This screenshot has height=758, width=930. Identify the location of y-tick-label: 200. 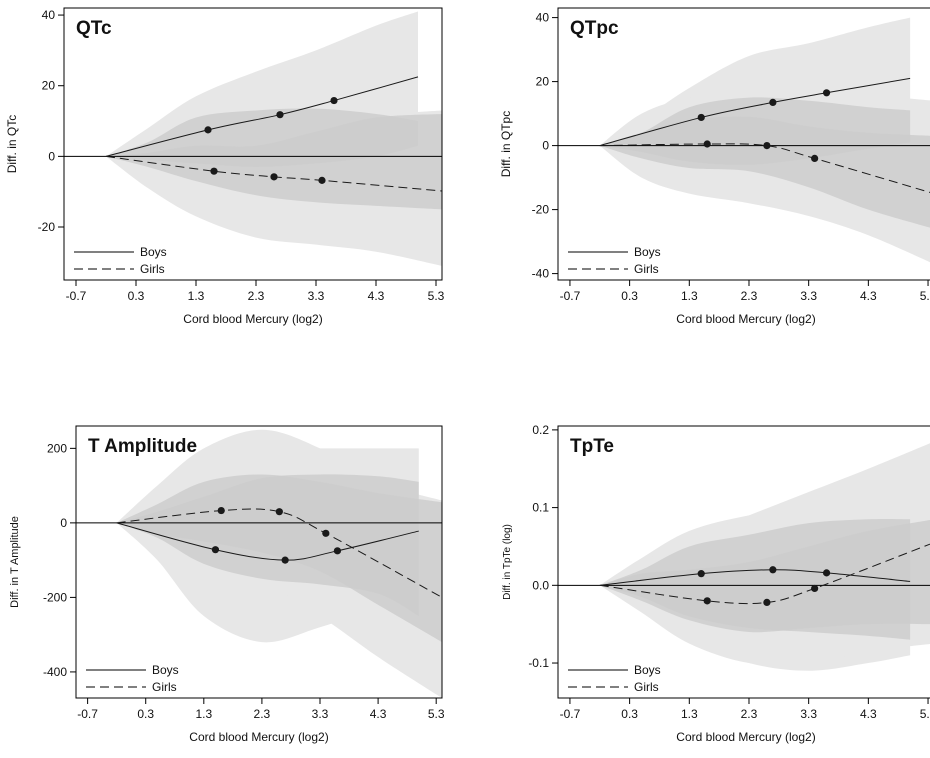
(57, 448).